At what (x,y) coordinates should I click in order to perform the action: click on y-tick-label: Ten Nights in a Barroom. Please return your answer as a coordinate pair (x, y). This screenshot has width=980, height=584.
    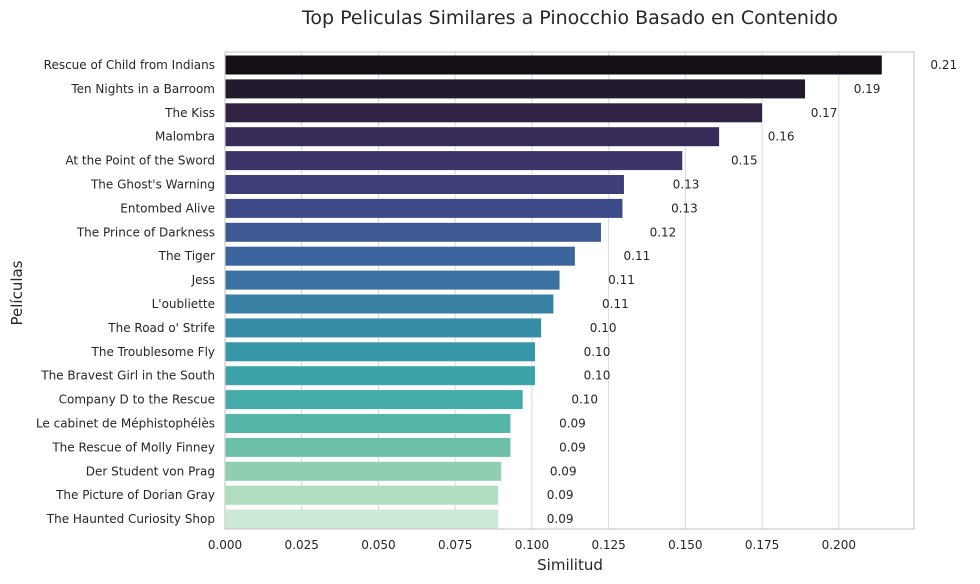
    Looking at the image, I should click on (142, 89).